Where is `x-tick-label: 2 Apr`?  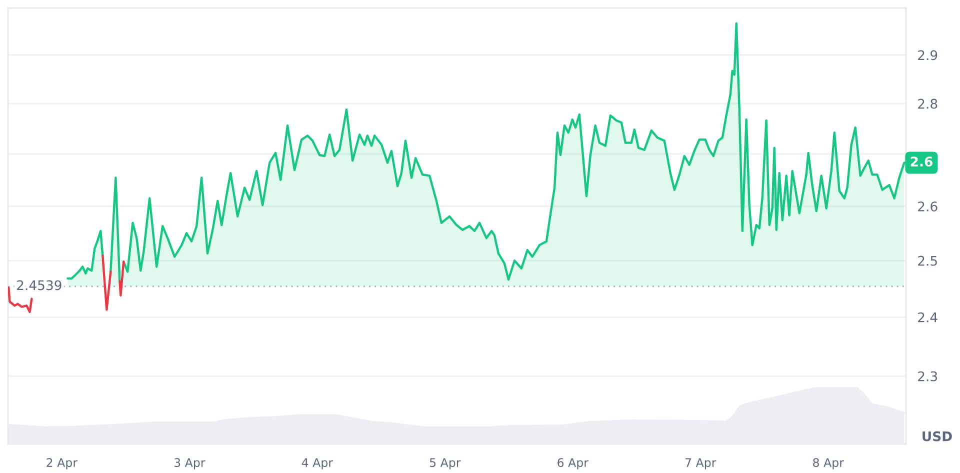
x-tick-label: 2 Apr is located at coordinates (62, 464).